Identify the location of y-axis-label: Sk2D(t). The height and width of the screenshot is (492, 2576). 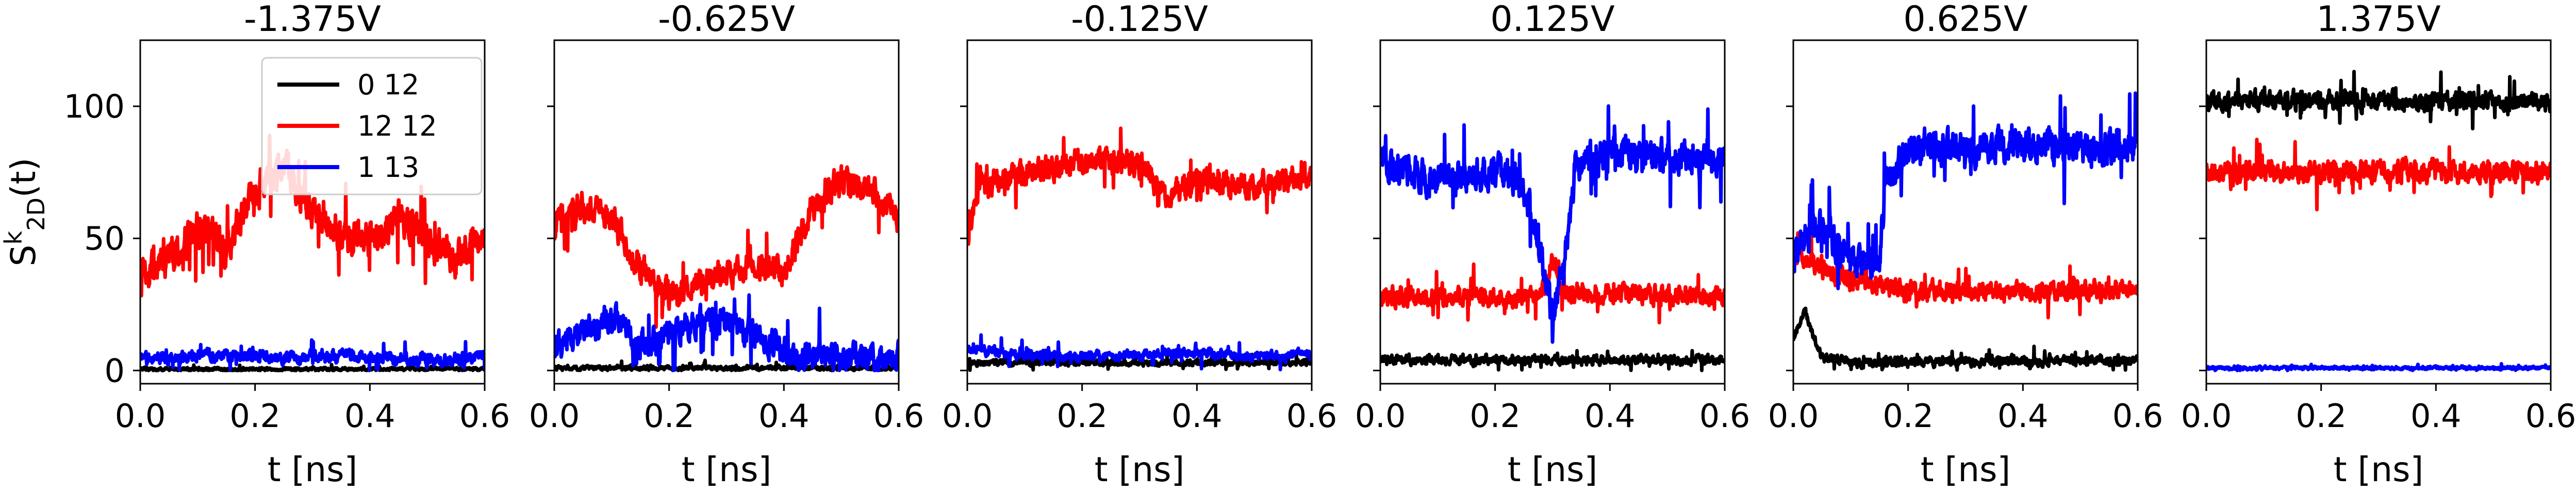
(25, 212).